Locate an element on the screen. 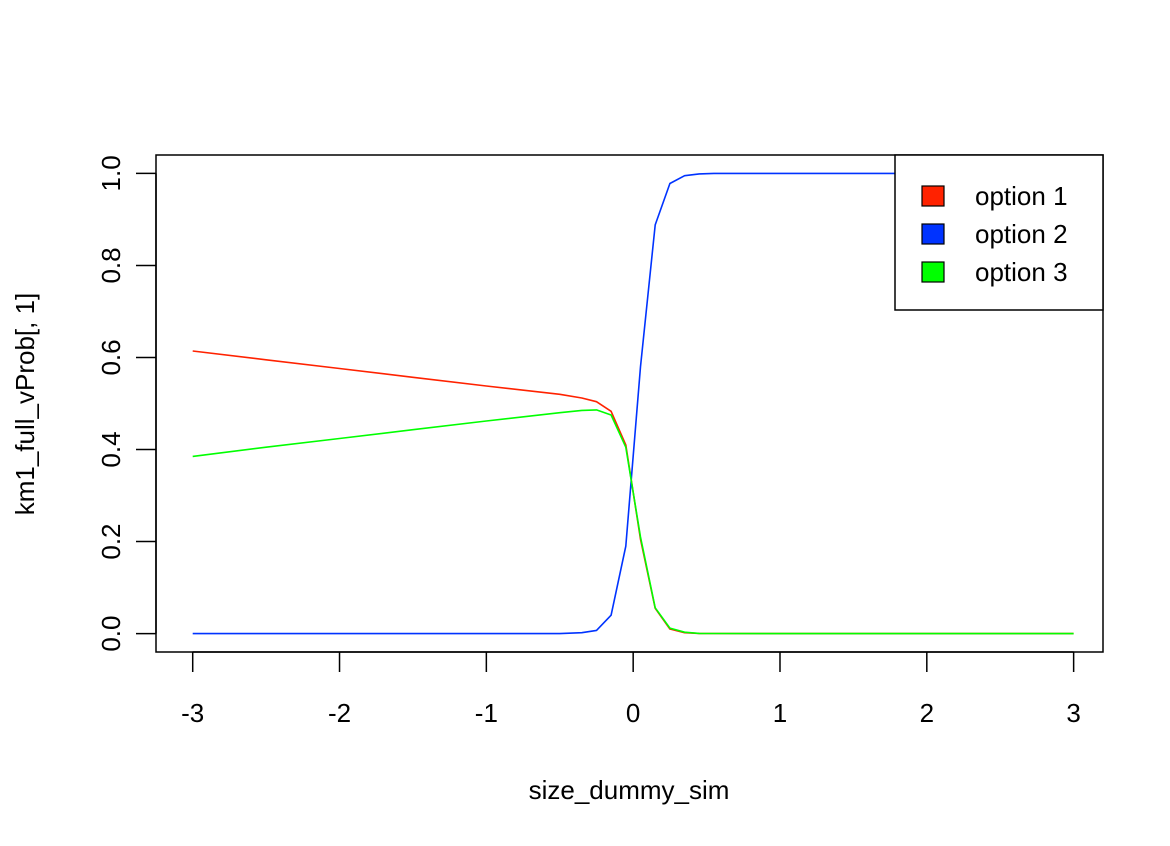 This screenshot has height=846, width=1170. x-tick-label: 3 is located at coordinates (1073, 713).